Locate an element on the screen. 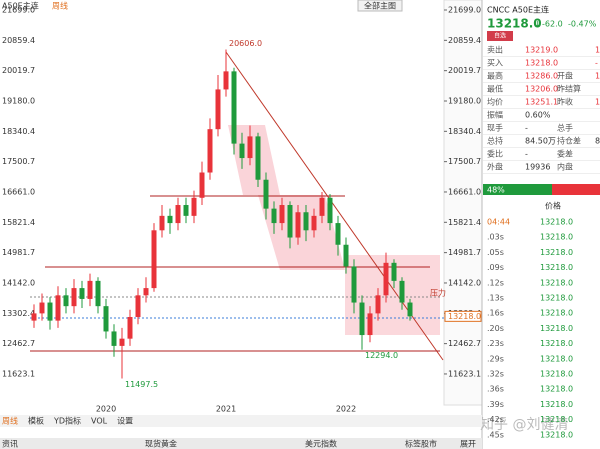 Image resolution: width=600 pixels, height=449 pixels. quote-cell: 开盘 is located at coordinates (565, 76).